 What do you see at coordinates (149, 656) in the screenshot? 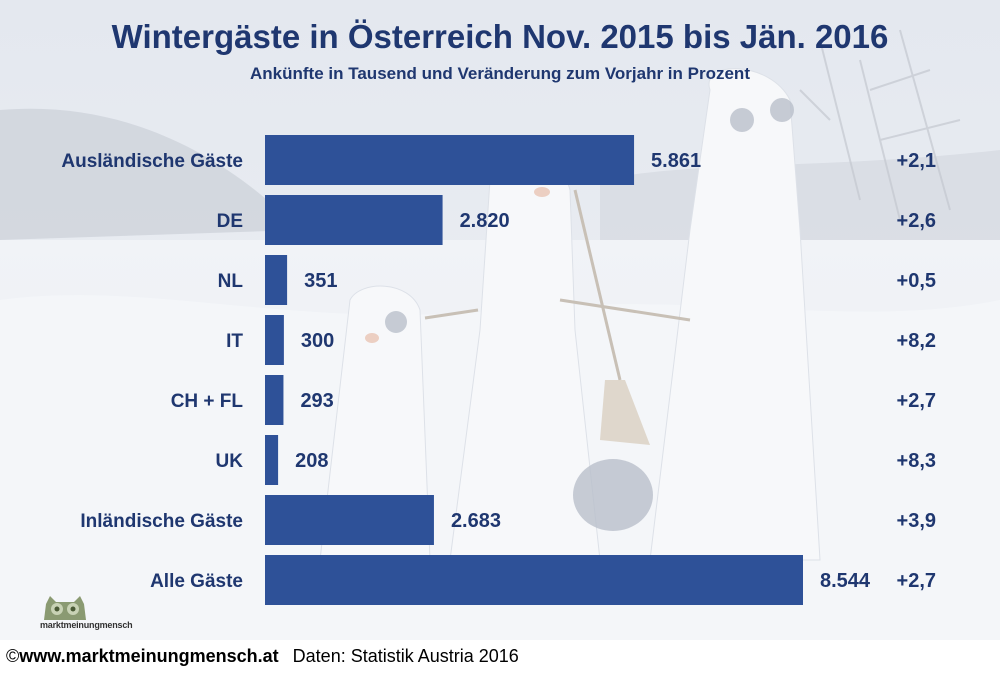
I see `footer-site-link: www.marktmeinungmensch.at` at bounding box center [149, 656].